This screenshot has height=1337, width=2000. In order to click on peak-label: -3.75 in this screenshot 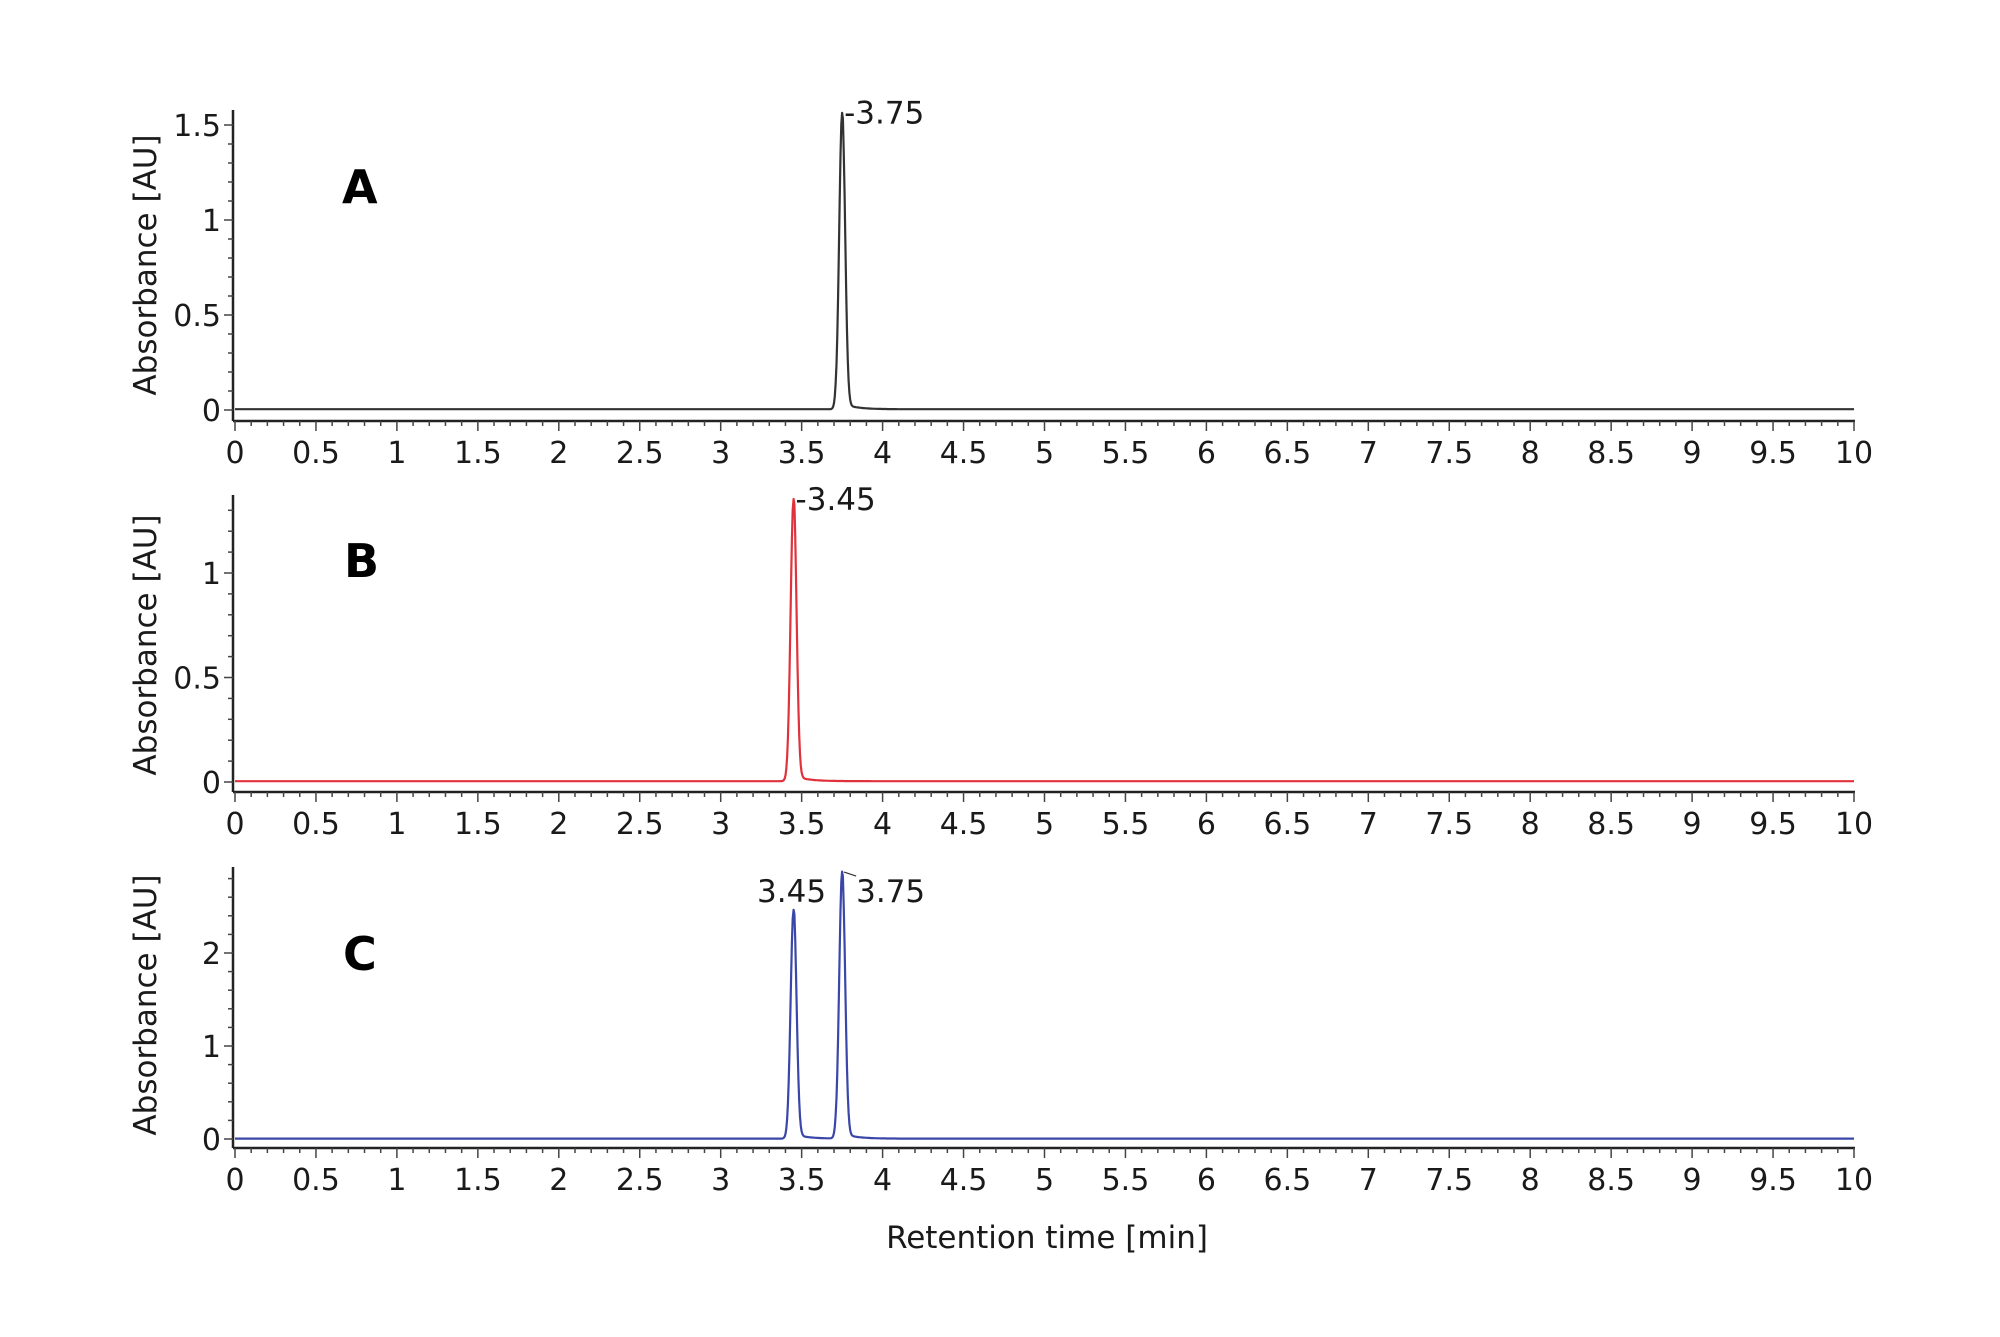, I will do `click(884, 114)`.